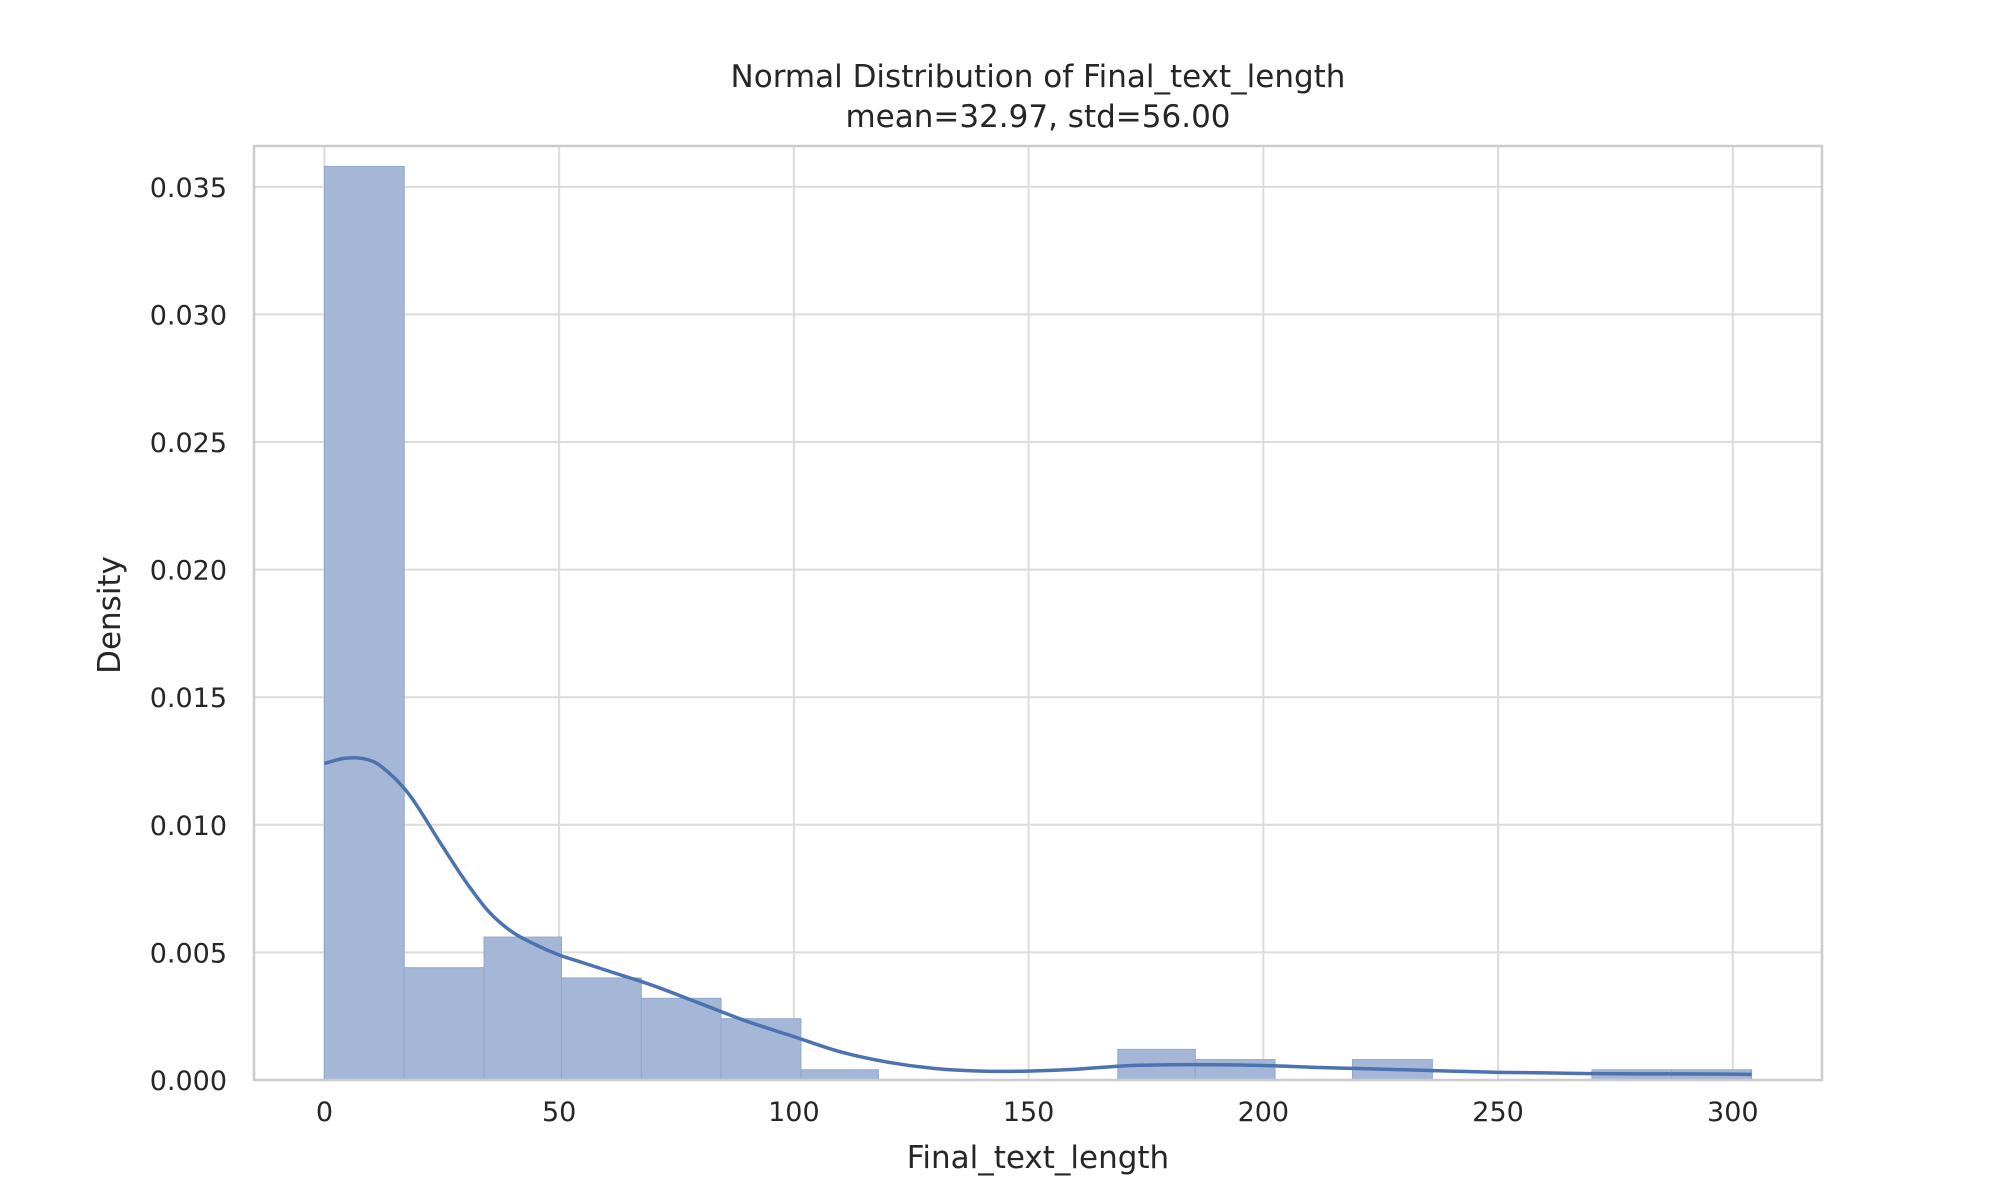 The image size is (2000, 1200). I want to click on x-tick-label: 200, so click(1264, 1112).